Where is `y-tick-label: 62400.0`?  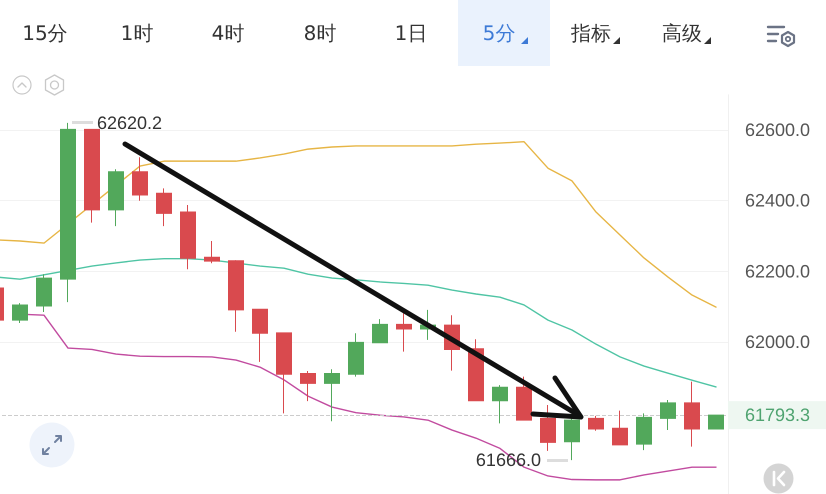 y-tick-label: 62400.0 is located at coordinates (777, 200).